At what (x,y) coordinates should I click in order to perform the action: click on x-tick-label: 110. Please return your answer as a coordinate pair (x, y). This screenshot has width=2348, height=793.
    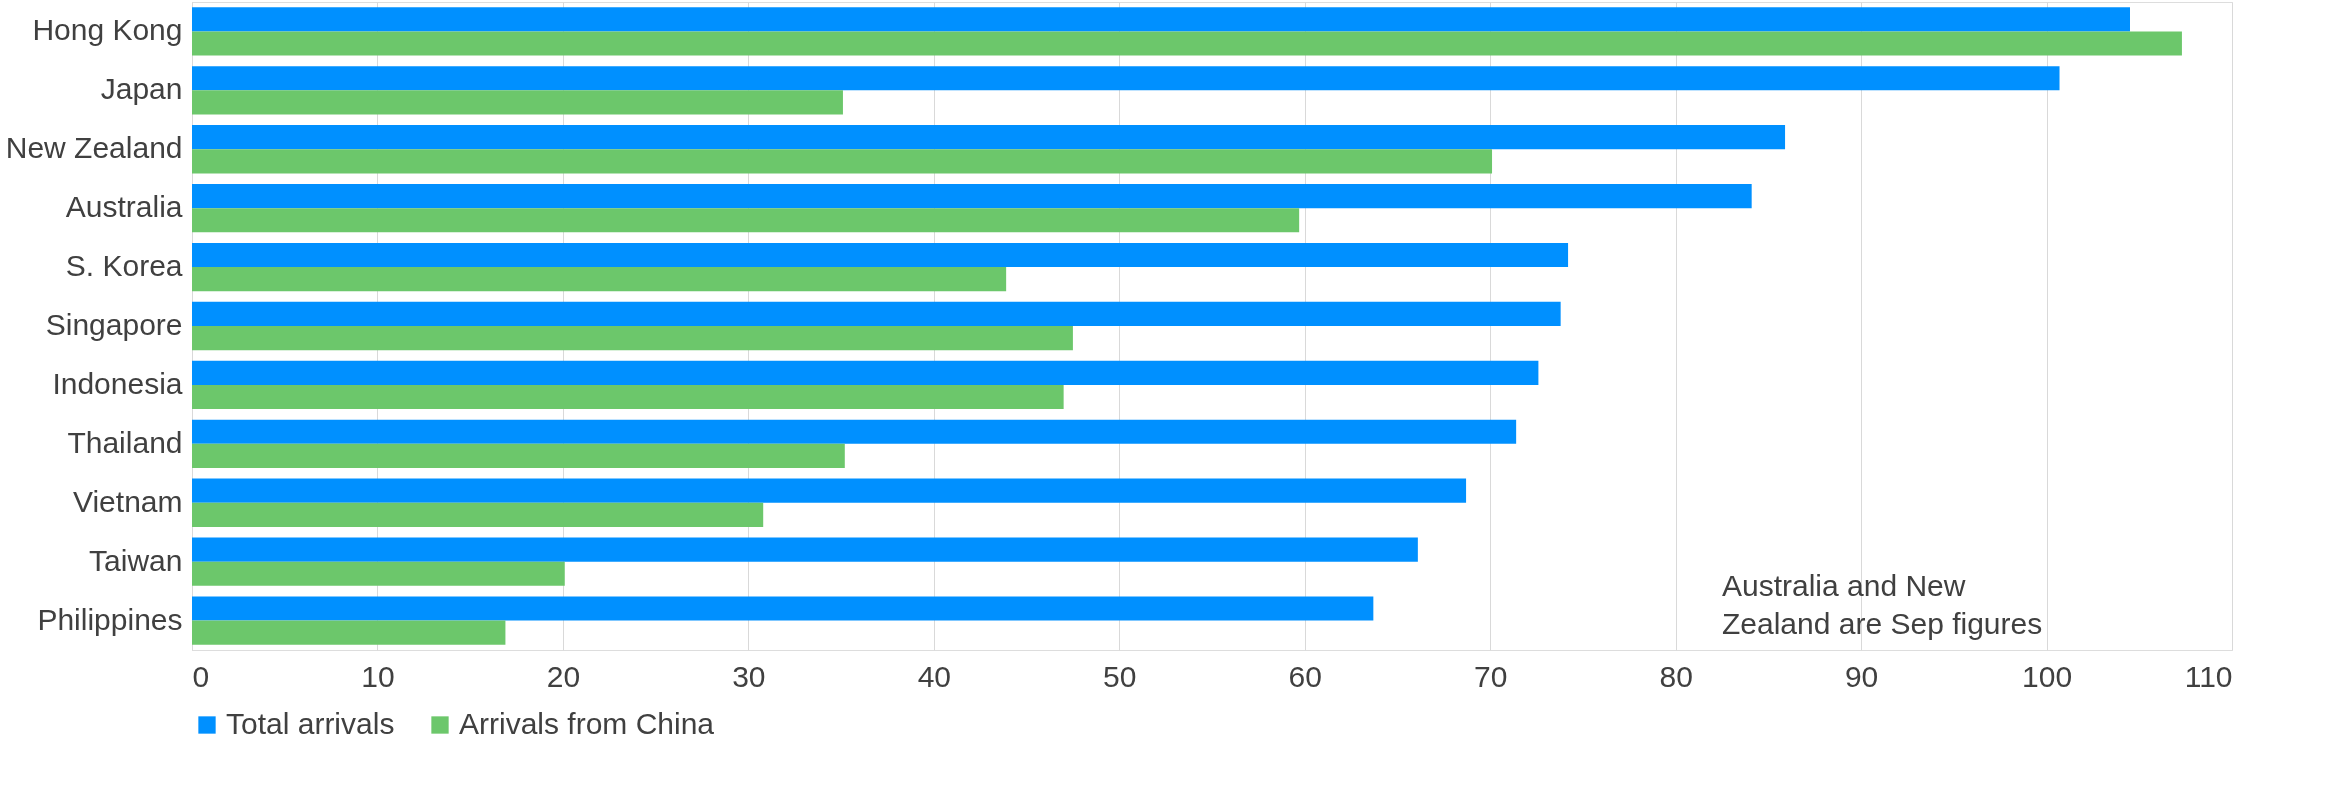
    Looking at the image, I should click on (2208, 676).